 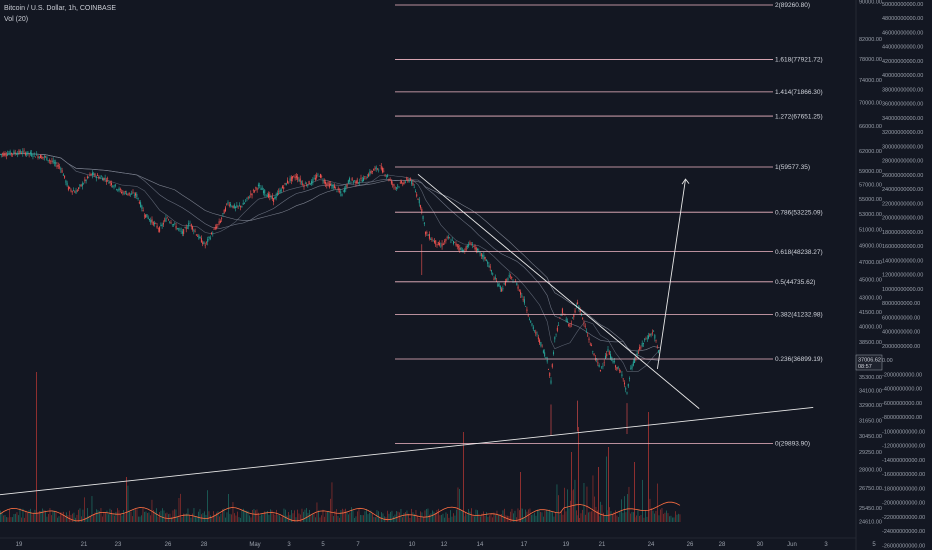 What do you see at coordinates (870, 200) in the screenshot?
I see `price-tick-label: 55000.00` at bounding box center [870, 200].